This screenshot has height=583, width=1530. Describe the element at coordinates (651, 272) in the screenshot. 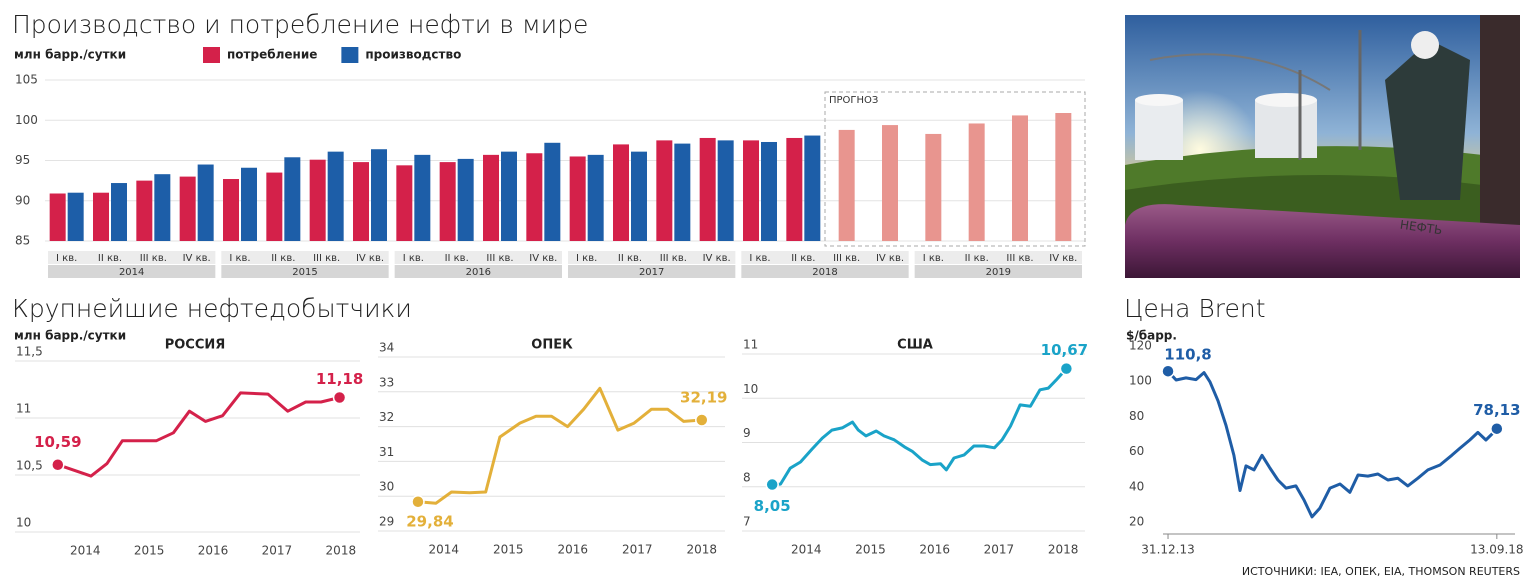

I see `x-group-label: 2017` at that location.